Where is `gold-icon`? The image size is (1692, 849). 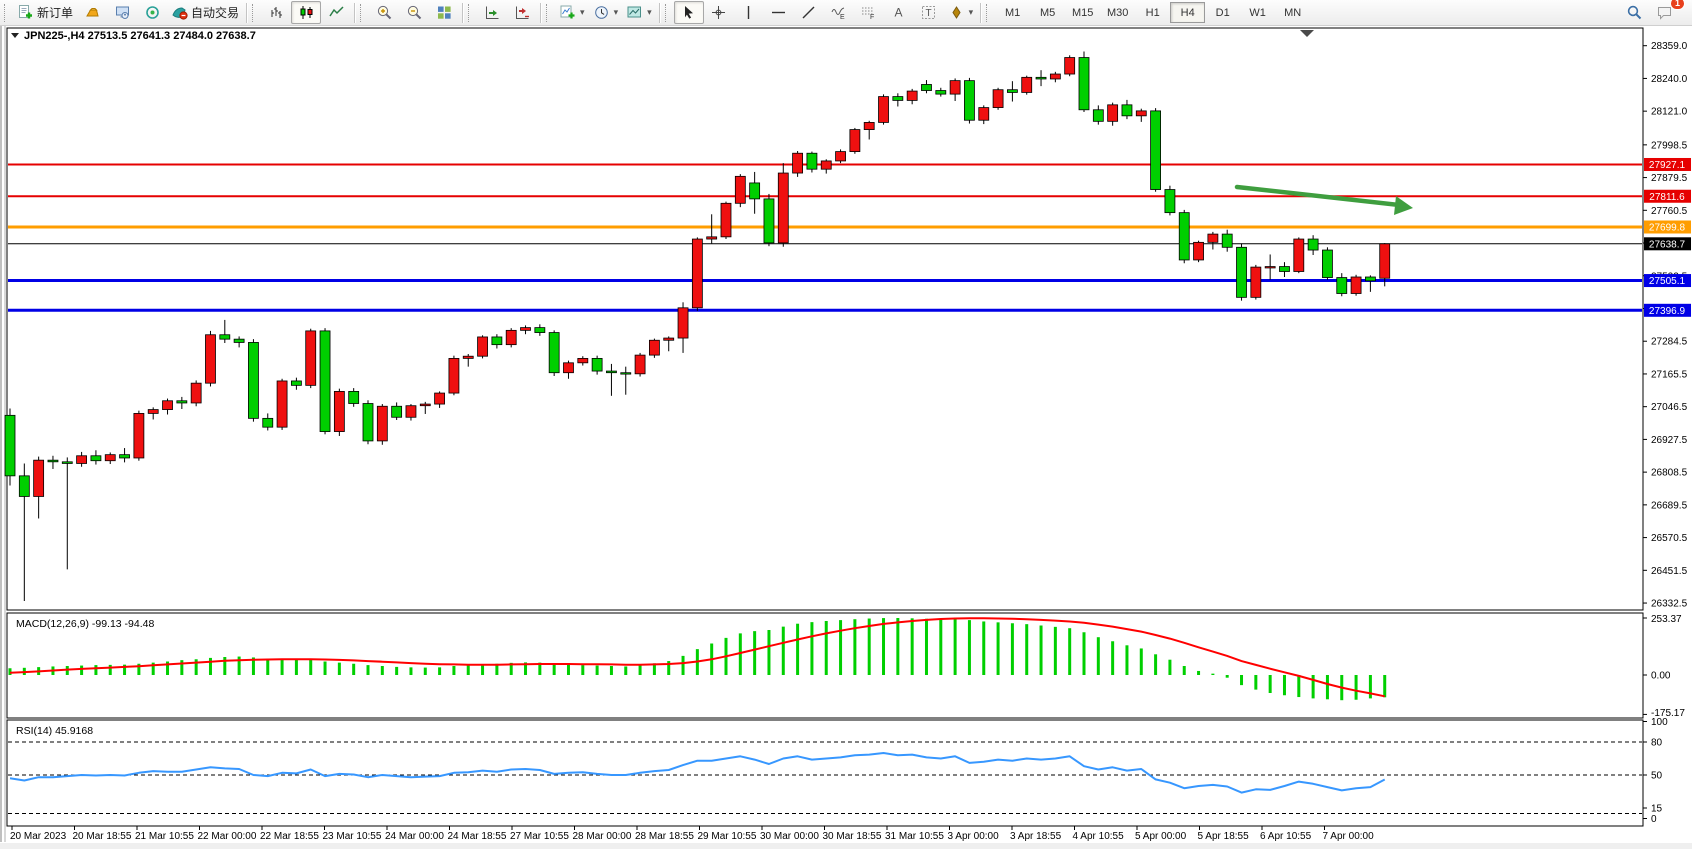
gold-icon is located at coordinates (92, 12).